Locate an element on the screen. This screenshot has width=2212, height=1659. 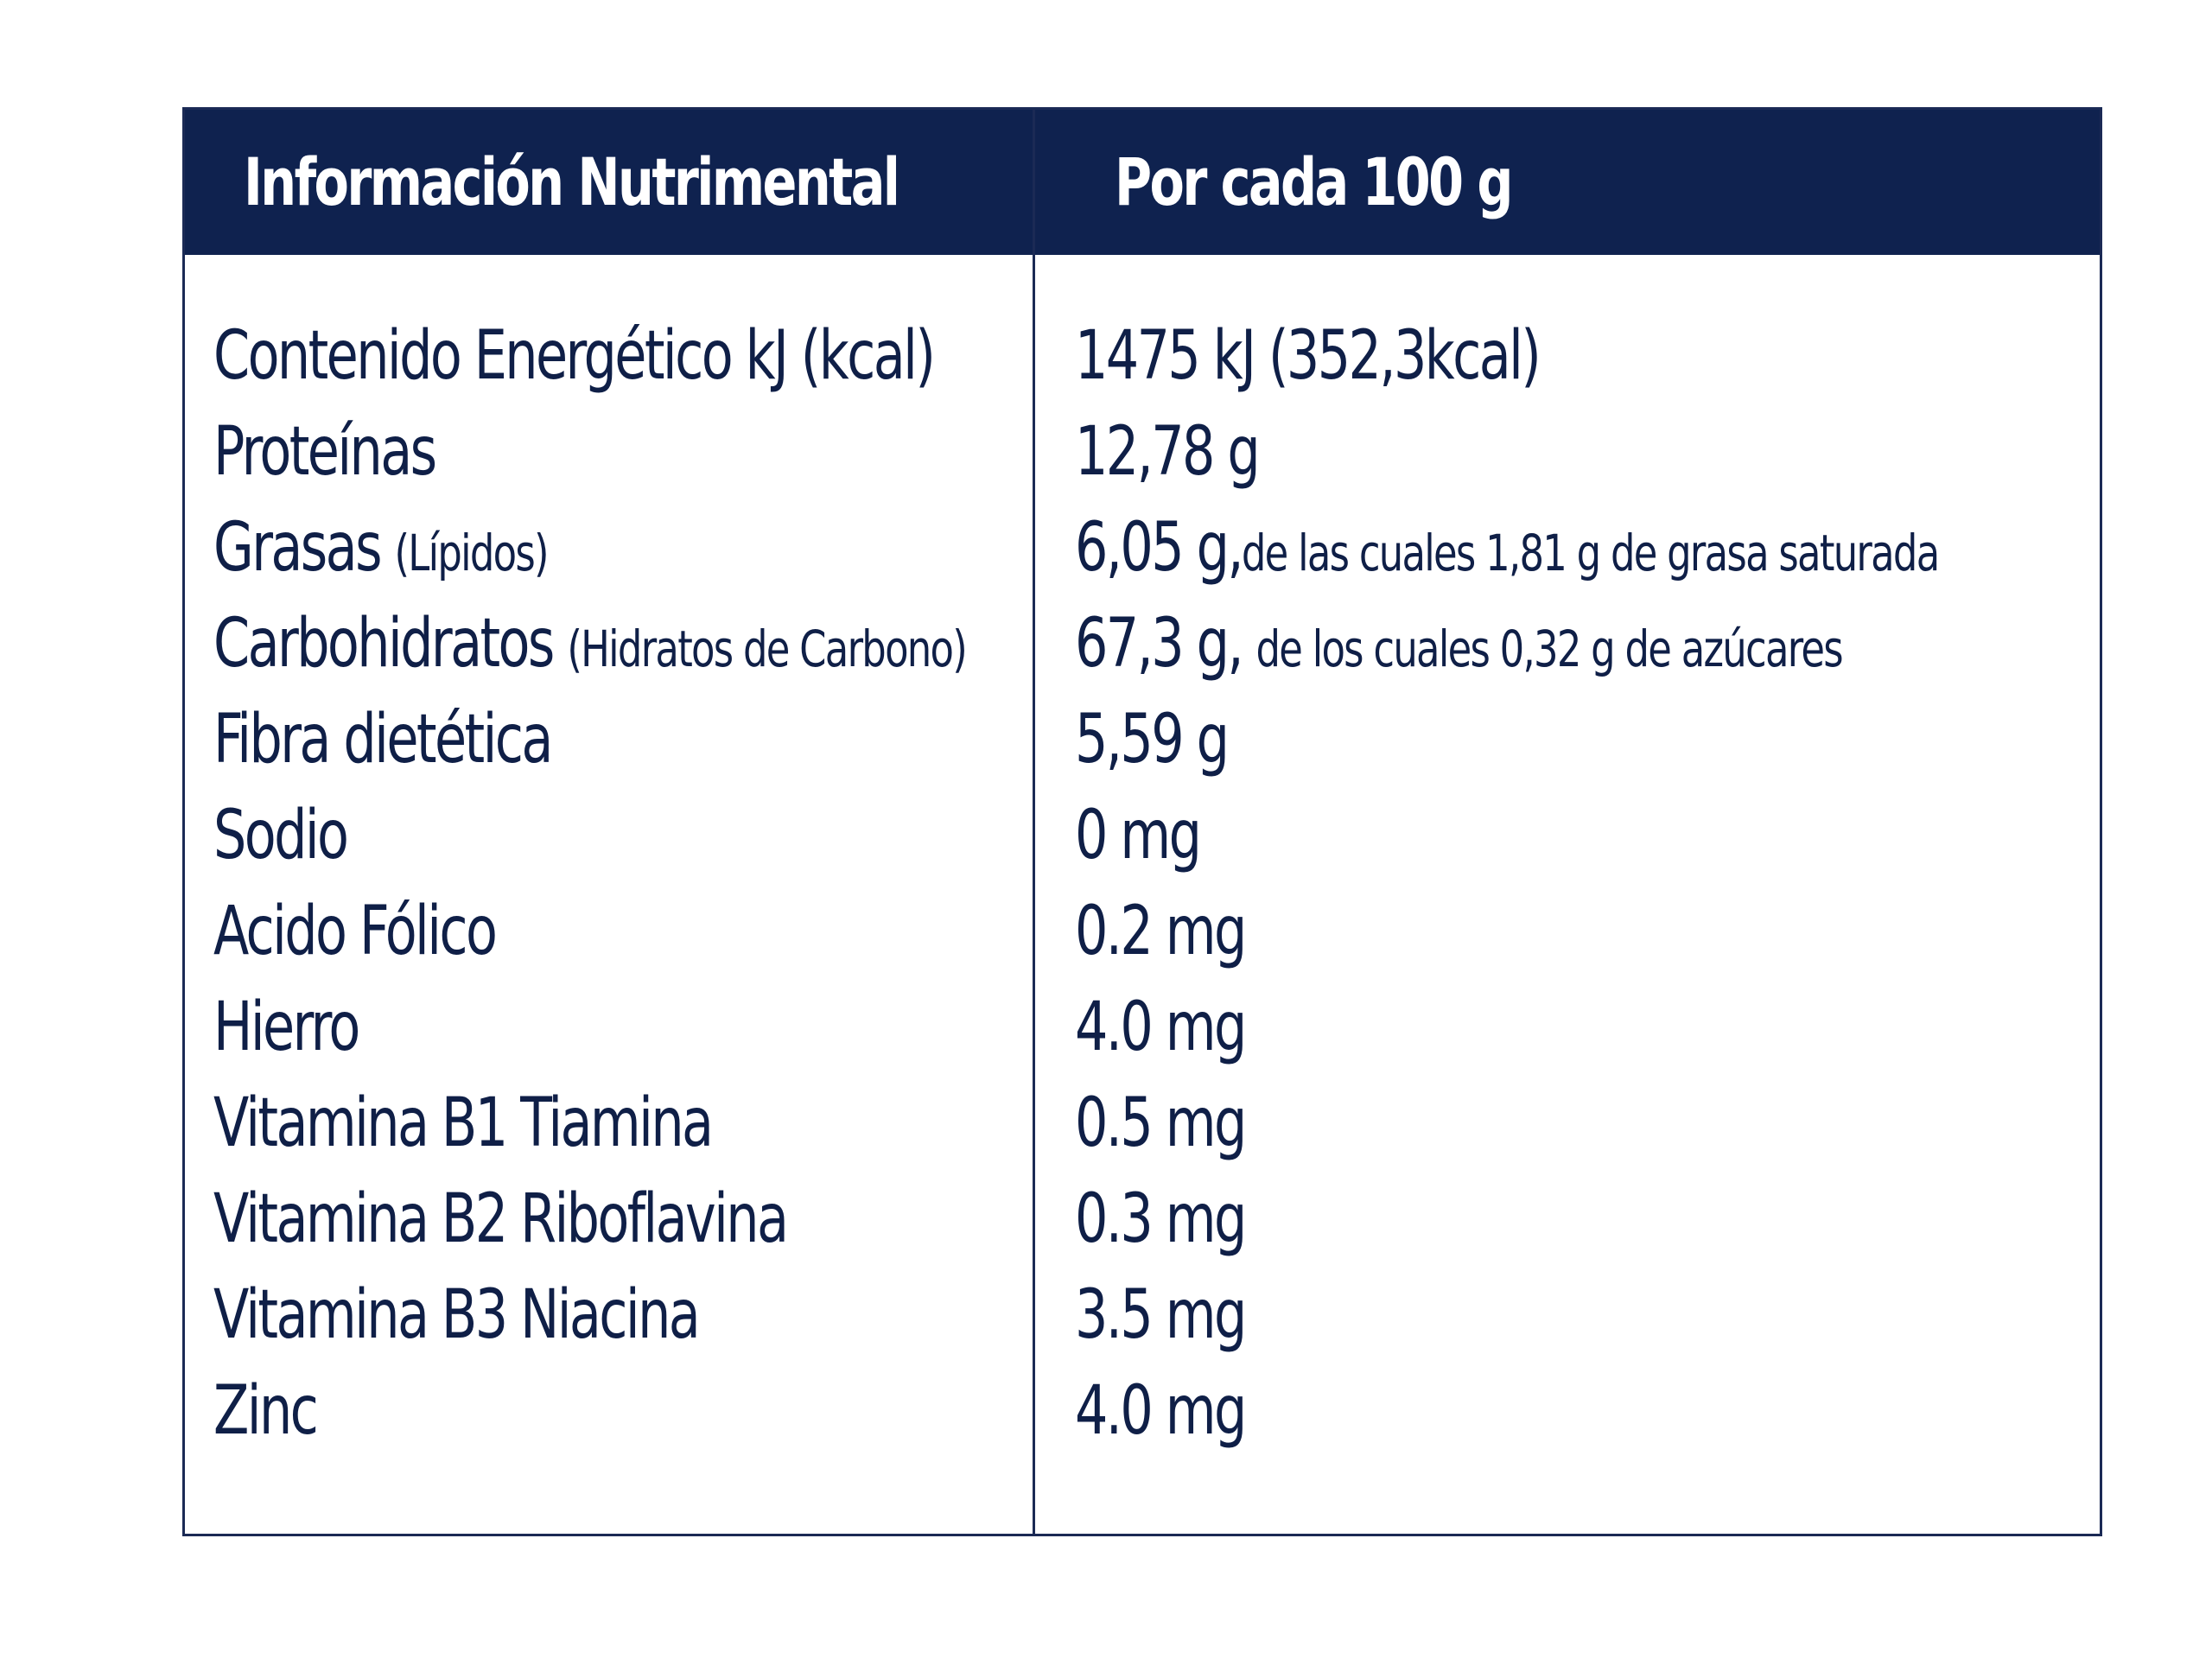
nutrient-value-note: de los cuales 0,32 g de azúcares is located at coordinates (1549, 649).